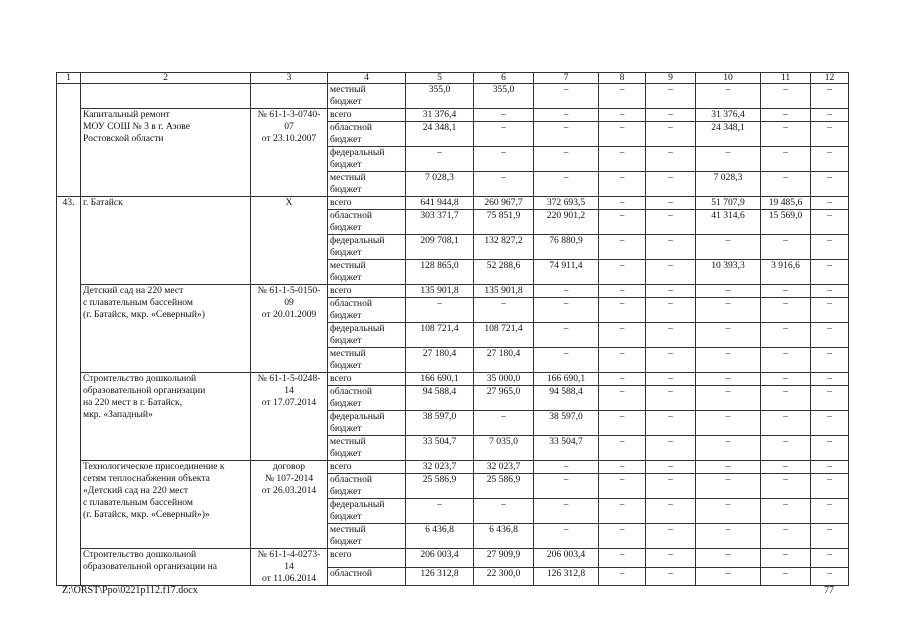 This screenshot has height=640, width=905. I want to click on object-name: г. Батайск, so click(165, 240).